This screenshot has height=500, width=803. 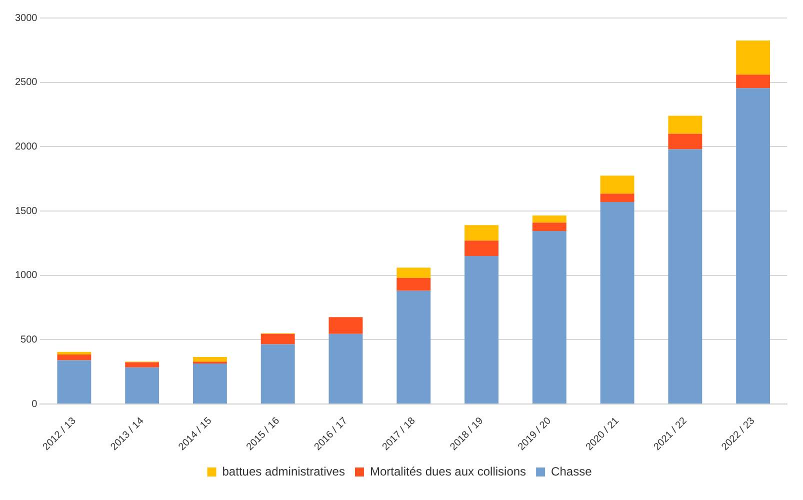 What do you see at coordinates (35, 404) in the screenshot?
I see `y-tick-label: 0` at bounding box center [35, 404].